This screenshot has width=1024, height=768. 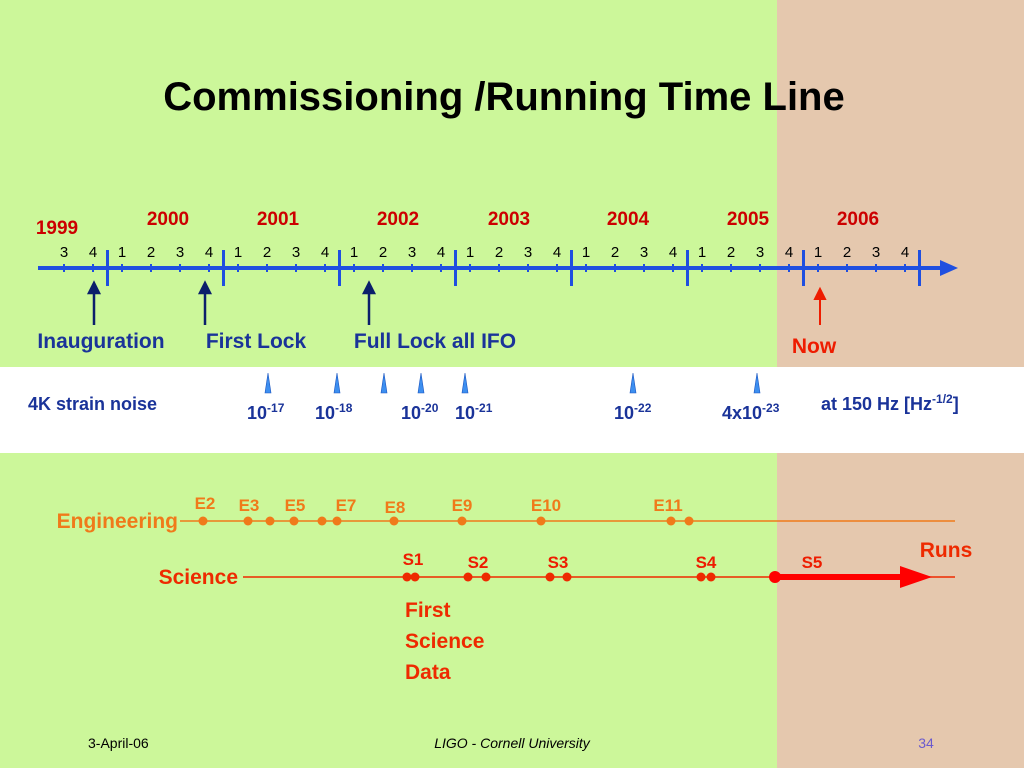 I want to click on engineering-run: E9, so click(x=462, y=505).